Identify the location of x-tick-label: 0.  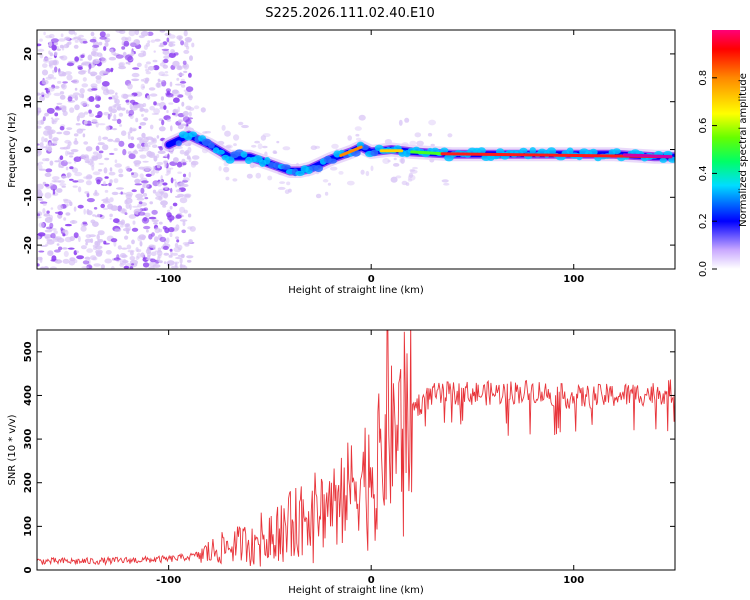
(371, 580).